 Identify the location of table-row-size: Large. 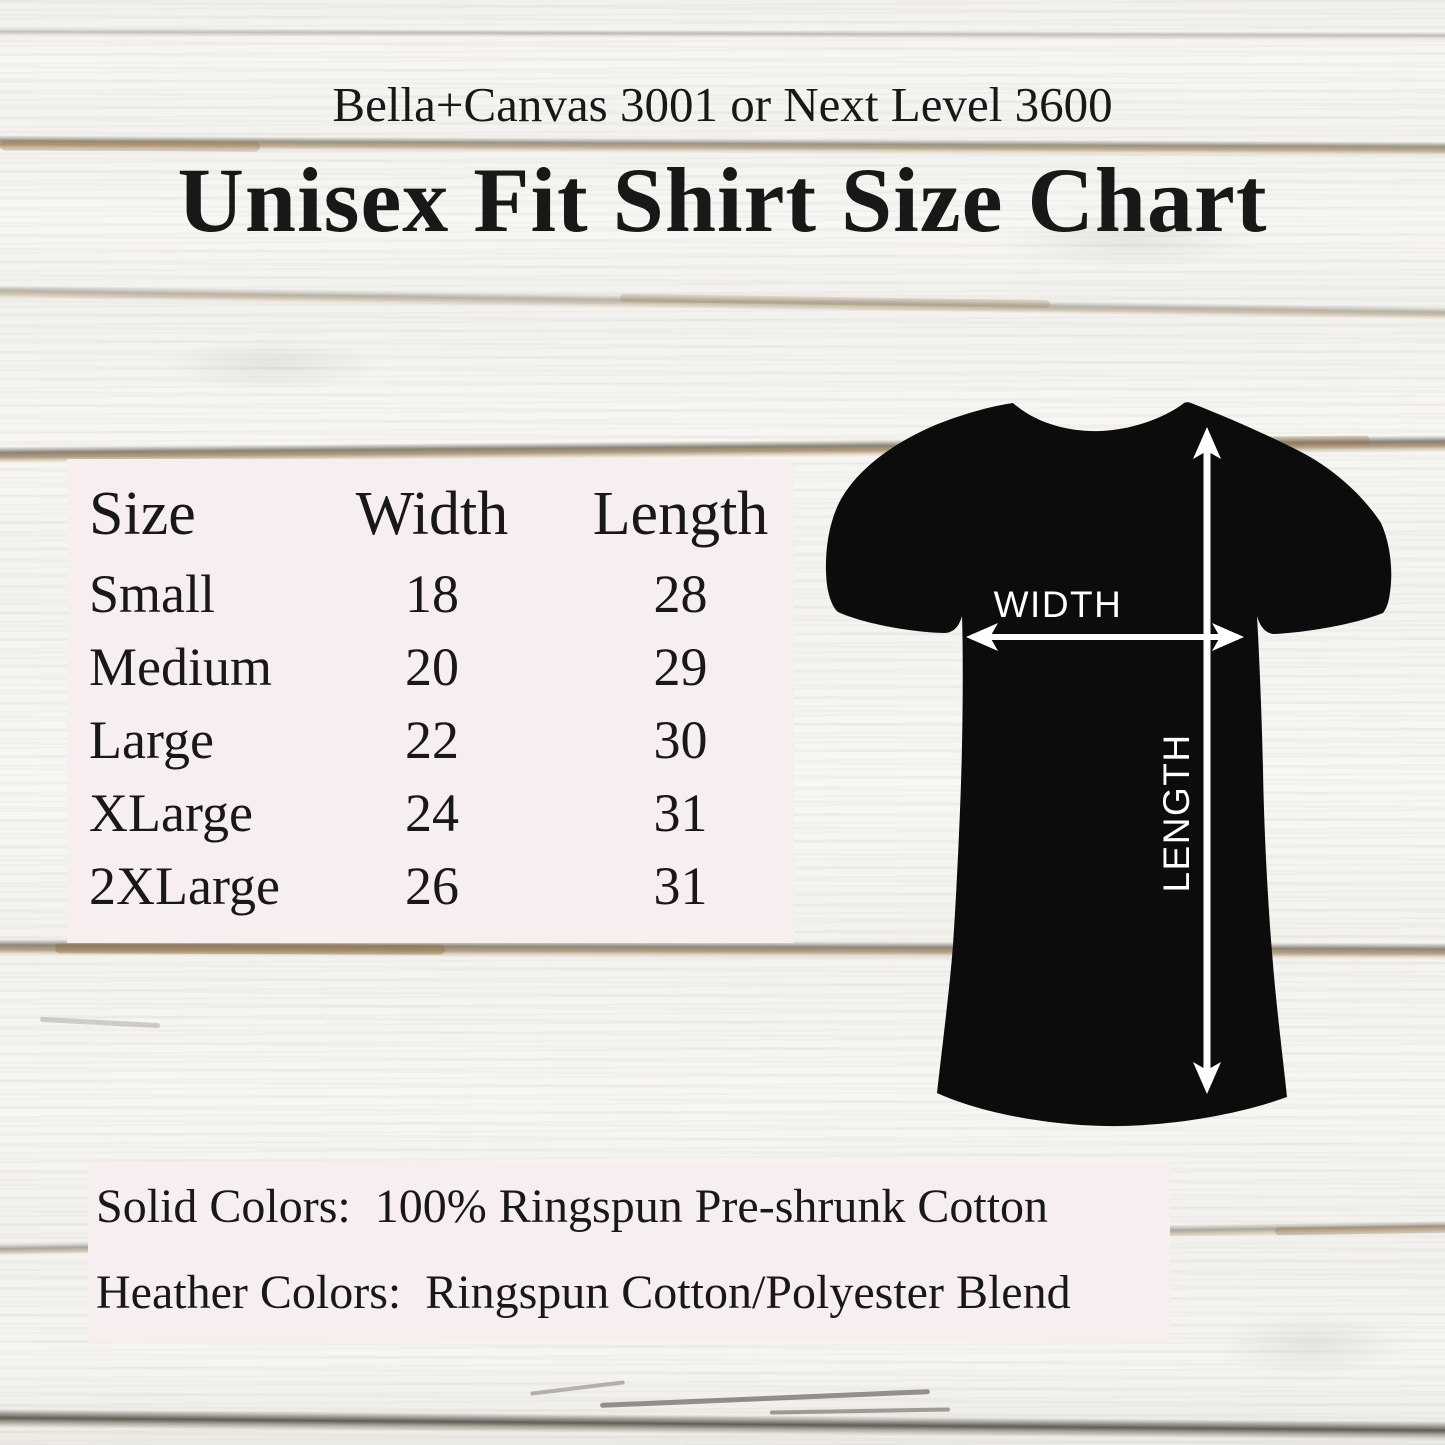
(151, 739).